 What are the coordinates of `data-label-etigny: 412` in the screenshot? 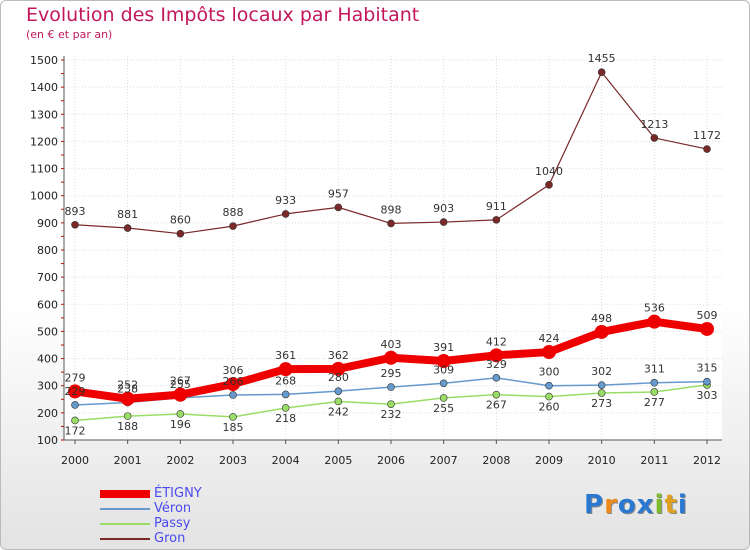 It's located at (496, 341).